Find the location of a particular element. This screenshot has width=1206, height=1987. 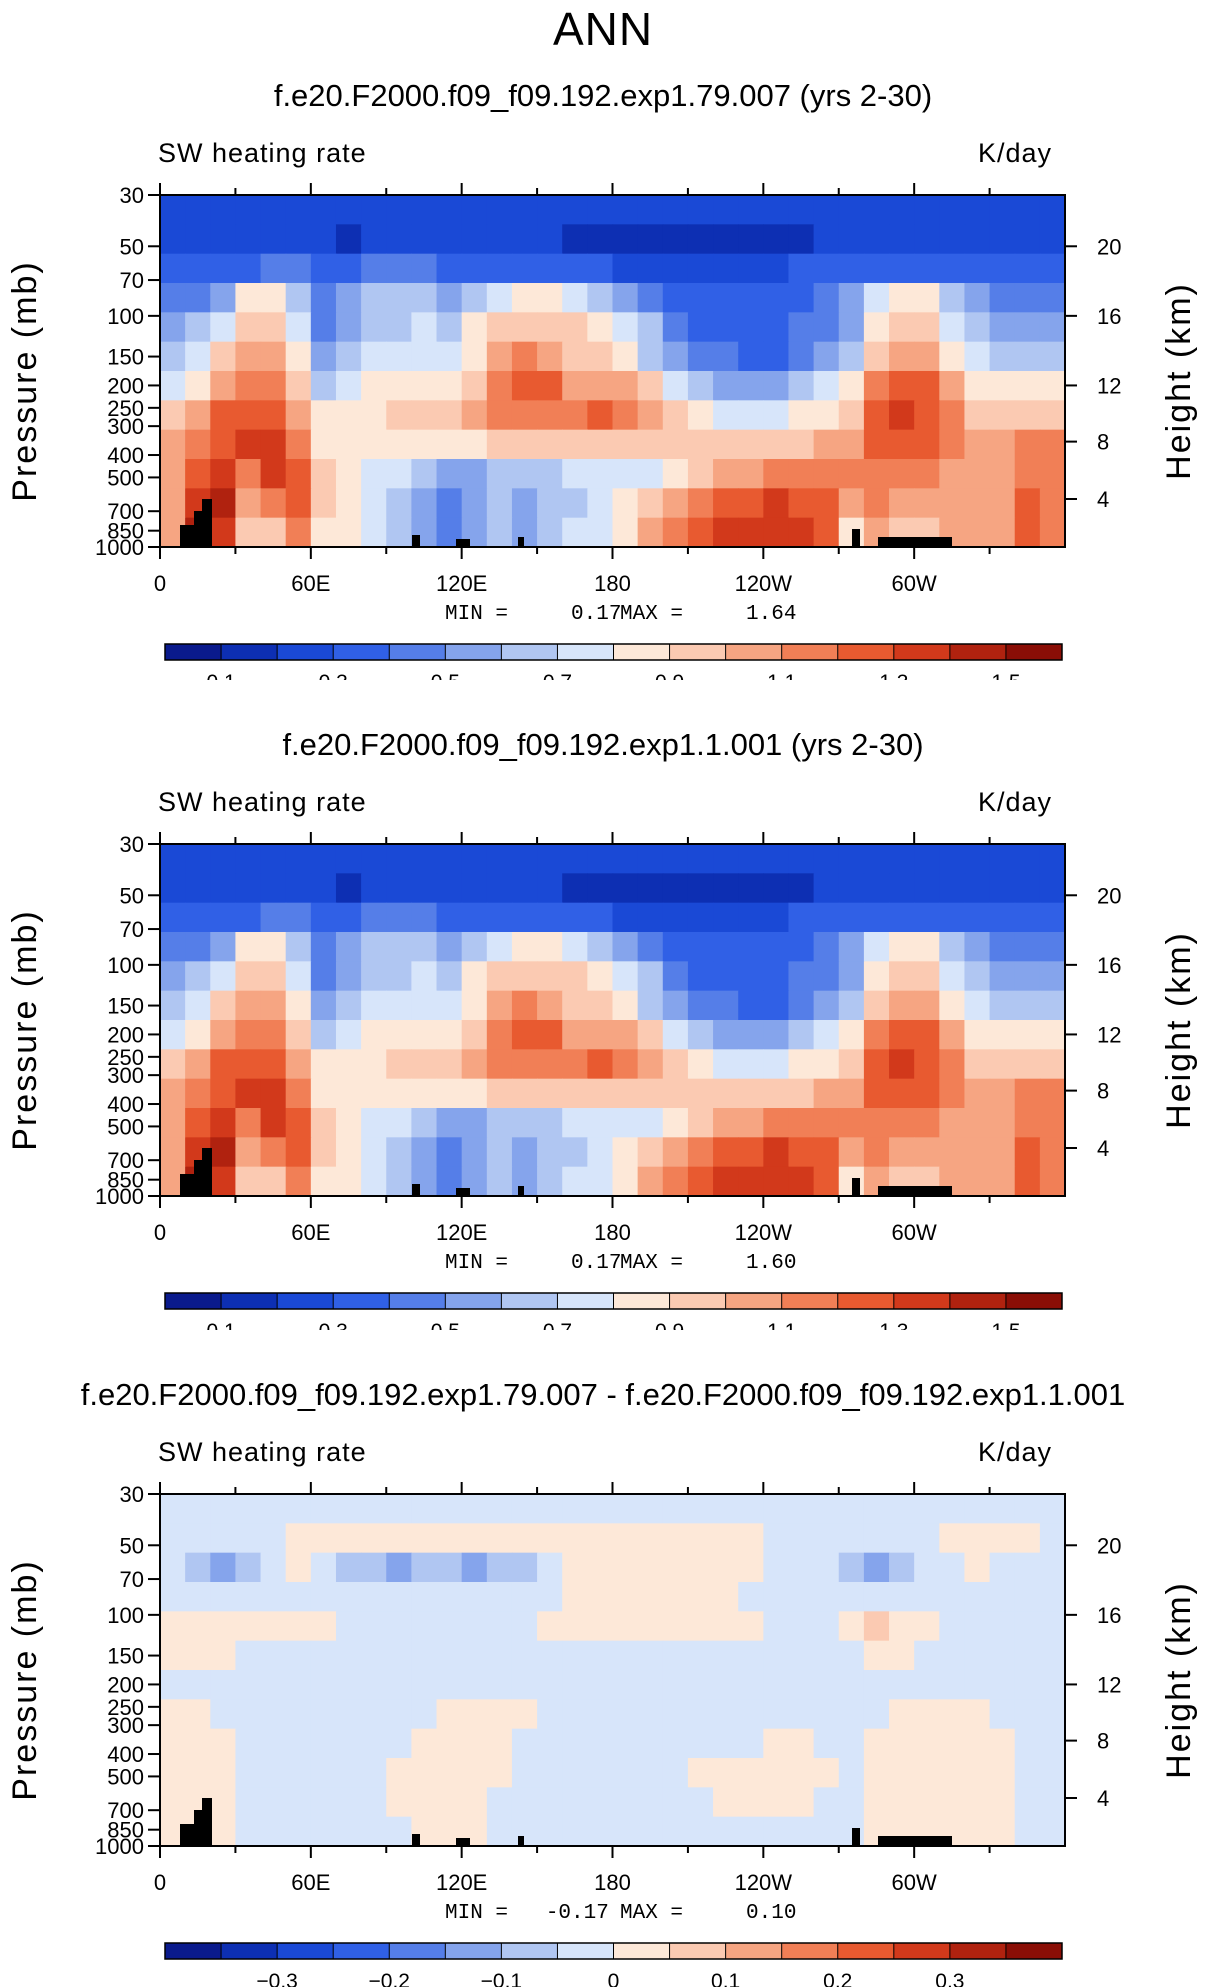

x-tick-label: 120E is located at coordinates (461, 583).